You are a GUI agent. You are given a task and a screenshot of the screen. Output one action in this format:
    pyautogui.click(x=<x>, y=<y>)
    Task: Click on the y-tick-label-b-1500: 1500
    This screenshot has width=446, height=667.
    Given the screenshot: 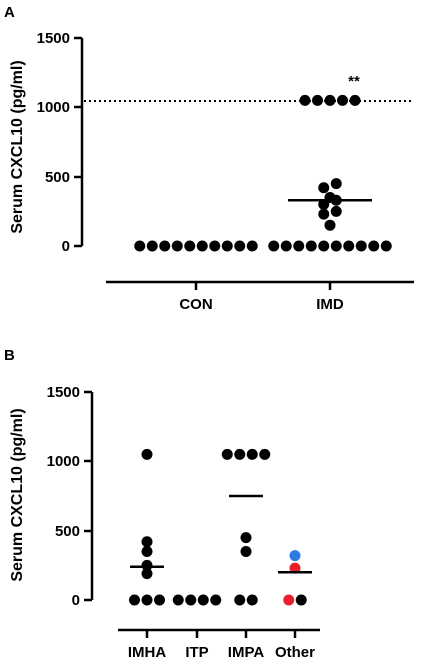 What is the action you would take?
    pyautogui.click(x=63, y=392)
    